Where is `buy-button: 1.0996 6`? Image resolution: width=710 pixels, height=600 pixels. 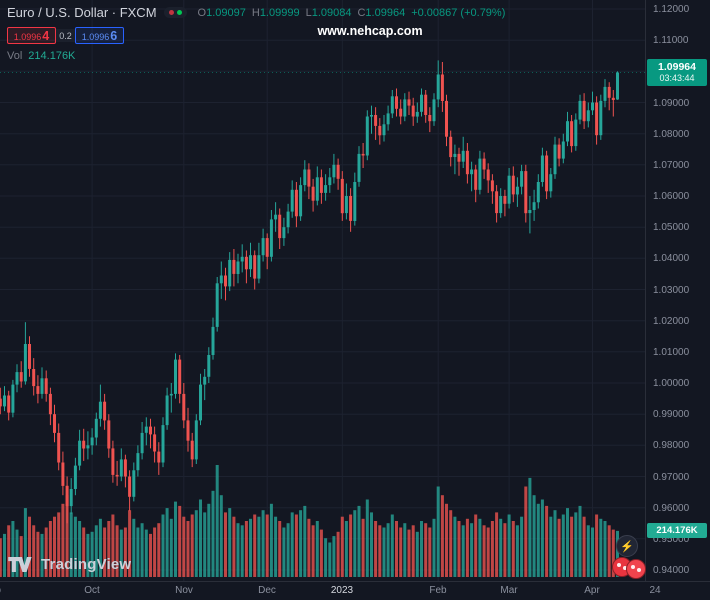 buy-button: 1.0996 6 is located at coordinates (99, 35).